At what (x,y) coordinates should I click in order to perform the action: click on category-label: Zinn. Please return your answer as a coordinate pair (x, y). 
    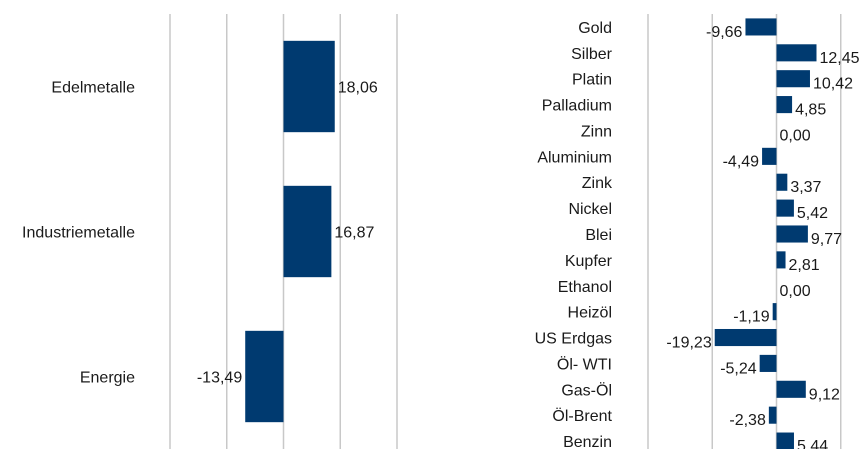
    Looking at the image, I should click on (596, 131).